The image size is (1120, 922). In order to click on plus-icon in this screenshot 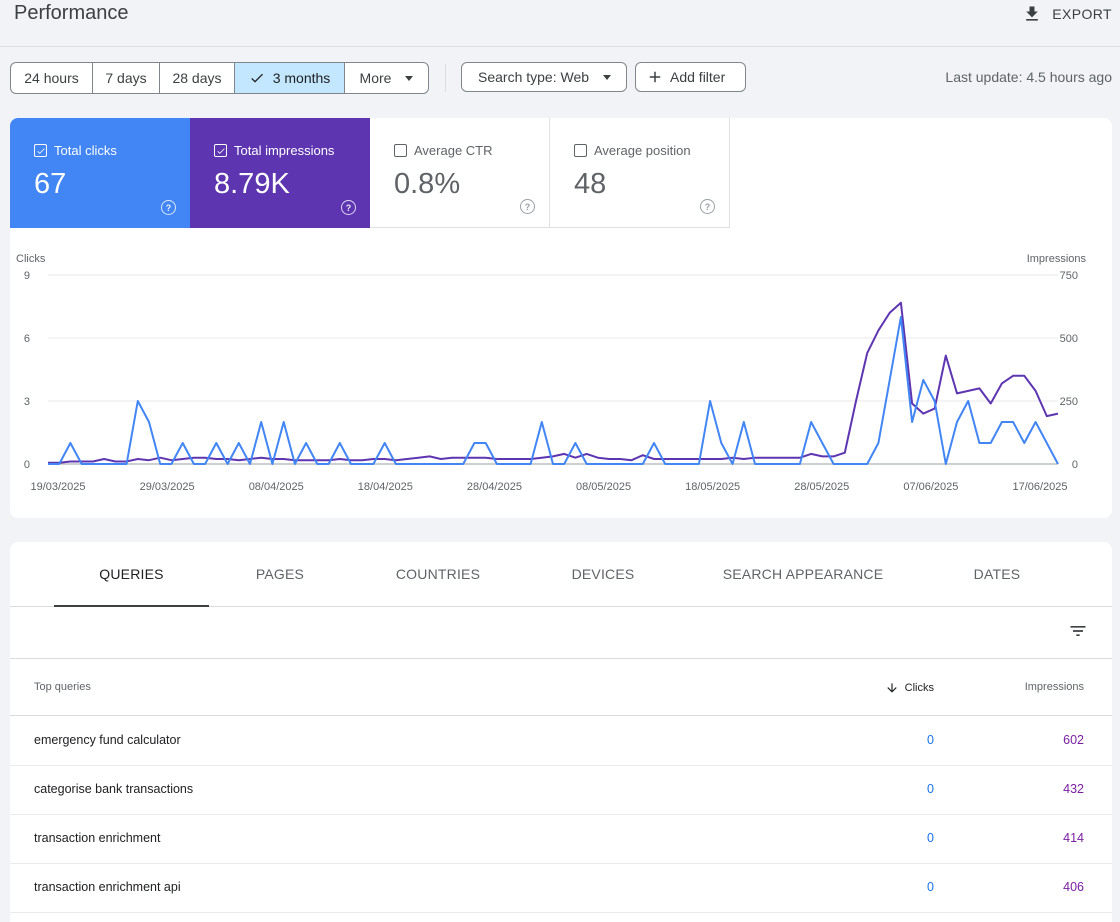, I will do `click(655, 77)`.